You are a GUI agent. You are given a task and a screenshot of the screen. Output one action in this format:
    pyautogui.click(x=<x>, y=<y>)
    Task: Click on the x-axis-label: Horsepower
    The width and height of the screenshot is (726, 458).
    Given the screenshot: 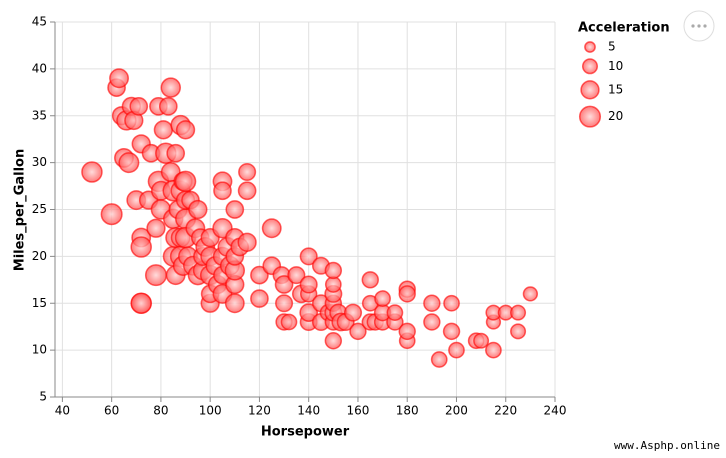 What is the action you would take?
    pyautogui.click(x=305, y=432)
    